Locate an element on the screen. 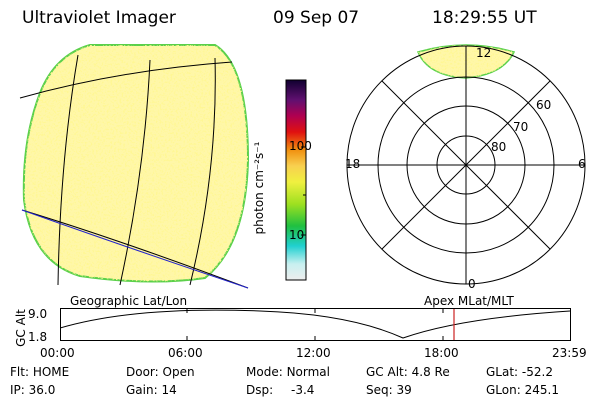 The image size is (600, 400). gcalt-label: GC Alt: is located at coordinates (387, 372).